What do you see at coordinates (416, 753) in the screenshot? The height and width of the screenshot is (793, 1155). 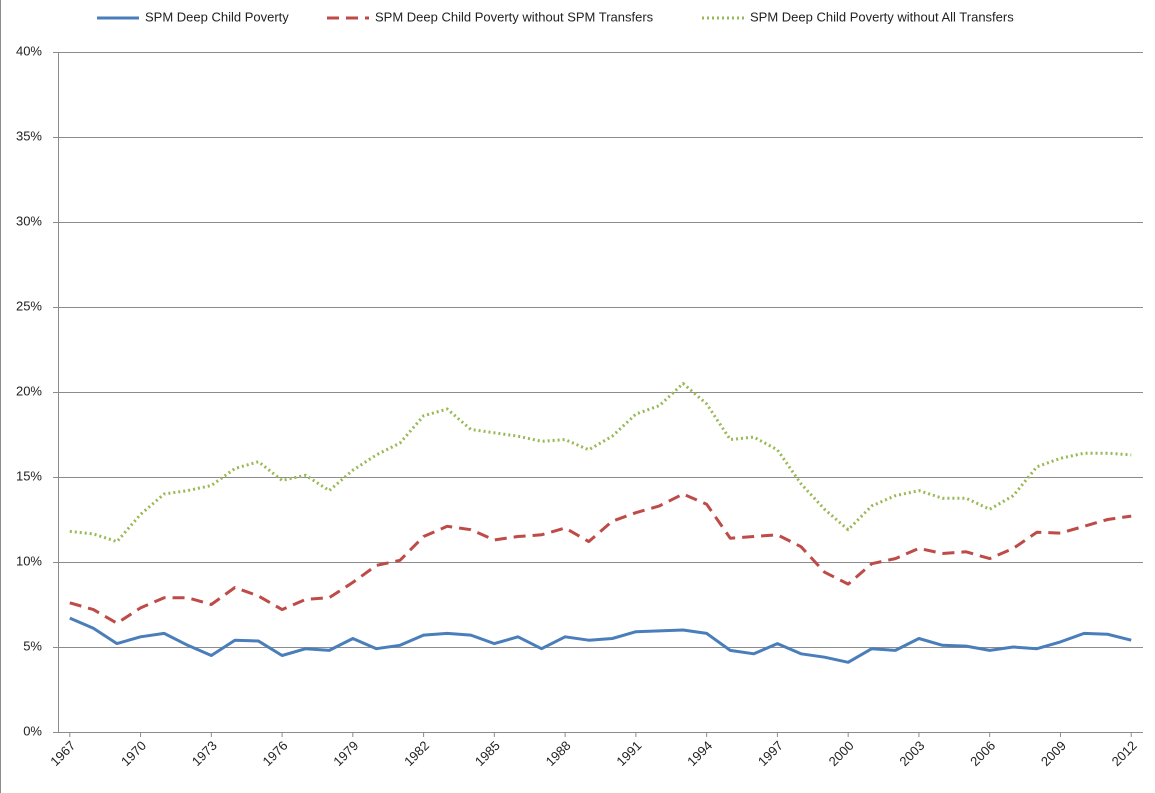 I see `x-tick-label: 1982` at bounding box center [416, 753].